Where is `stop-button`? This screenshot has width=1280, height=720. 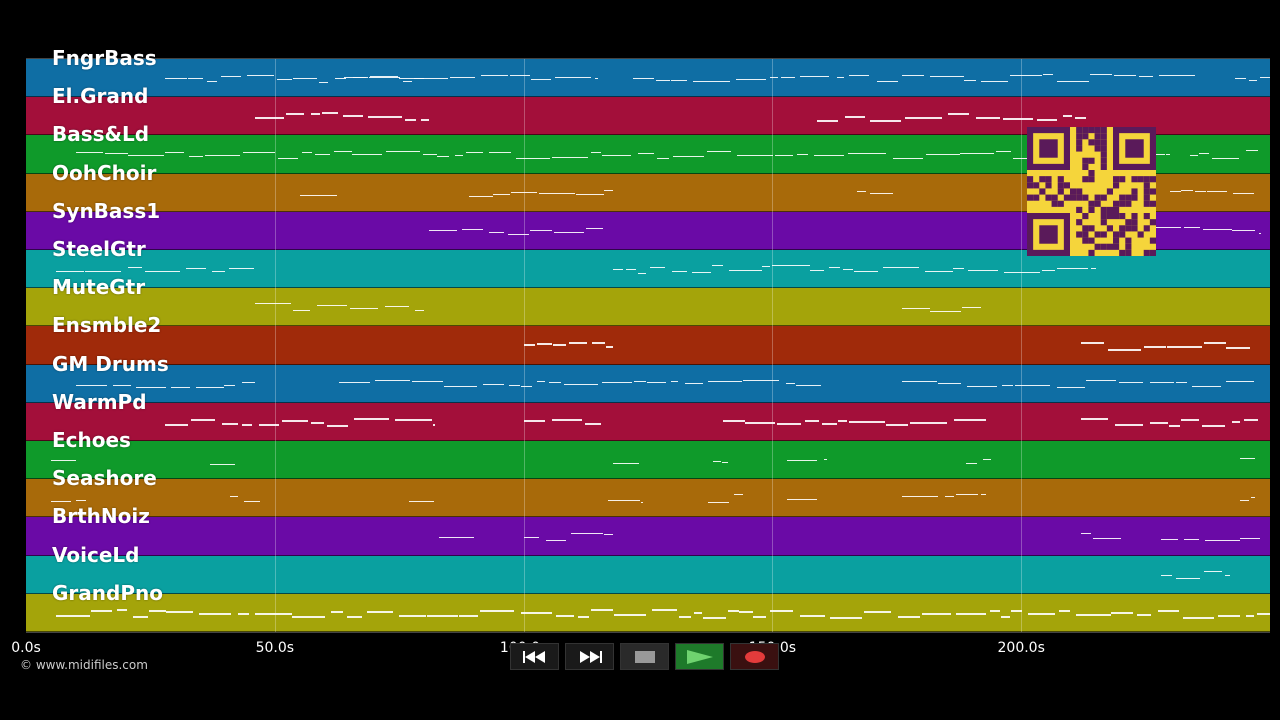 stop-button is located at coordinates (644, 656).